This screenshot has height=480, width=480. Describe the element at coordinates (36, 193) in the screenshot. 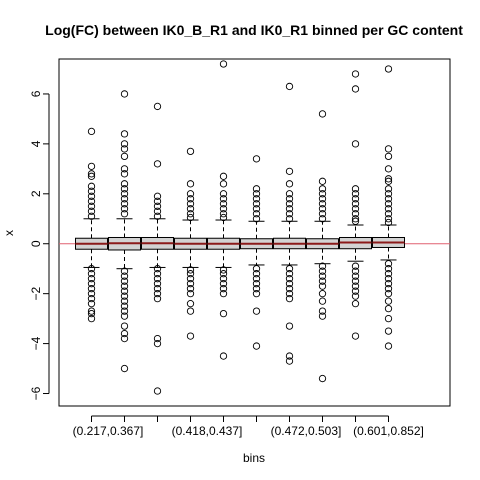

I see `y-tick-label: 2` at that location.